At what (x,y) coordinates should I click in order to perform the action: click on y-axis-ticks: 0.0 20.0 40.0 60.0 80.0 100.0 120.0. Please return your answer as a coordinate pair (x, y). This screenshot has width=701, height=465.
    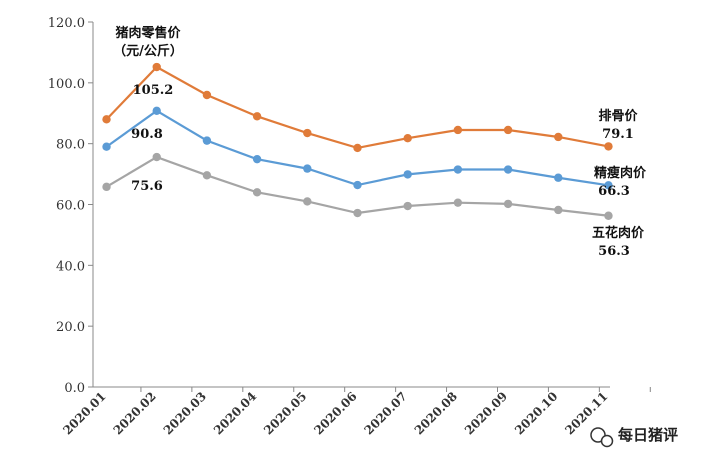
    Looking at the image, I should click on (70, 206).